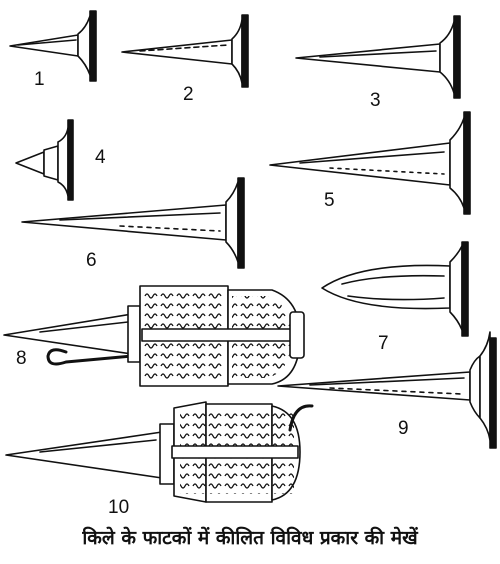 The image size is (500, 564). I want to click on label-8: 8, so click(21, 358).